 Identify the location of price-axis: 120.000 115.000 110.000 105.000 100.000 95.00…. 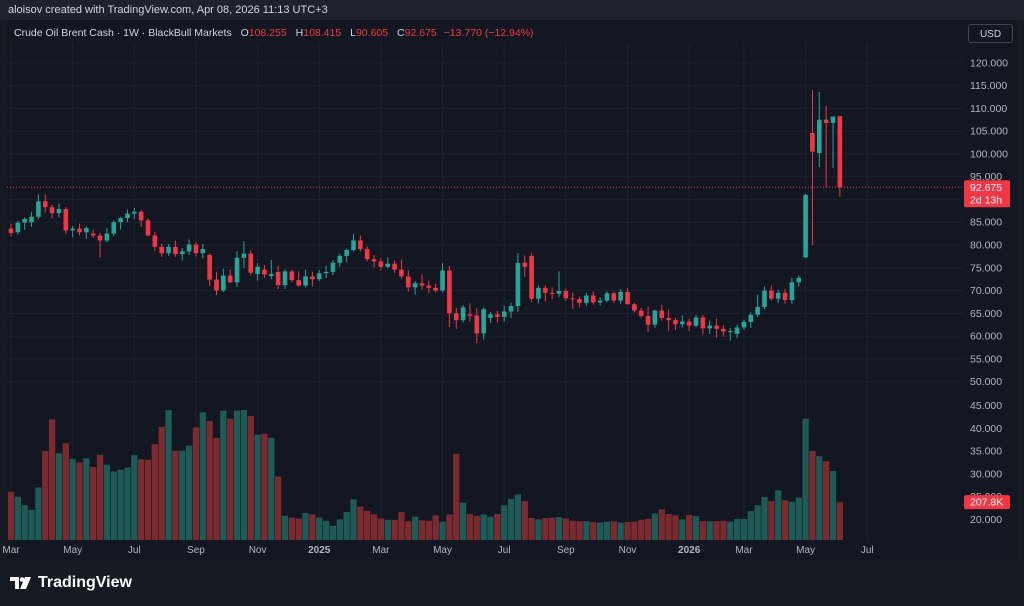
(987, 291).